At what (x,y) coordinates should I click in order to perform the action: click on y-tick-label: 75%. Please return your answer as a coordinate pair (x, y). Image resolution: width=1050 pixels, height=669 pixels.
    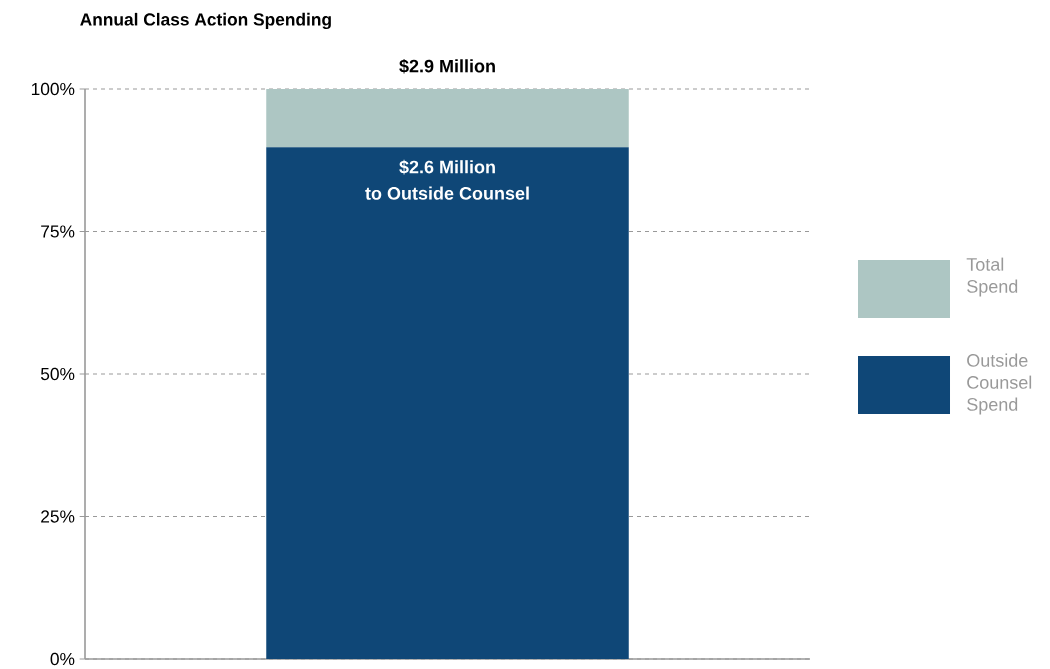
    Looking at the image, I should click on (58, 231).